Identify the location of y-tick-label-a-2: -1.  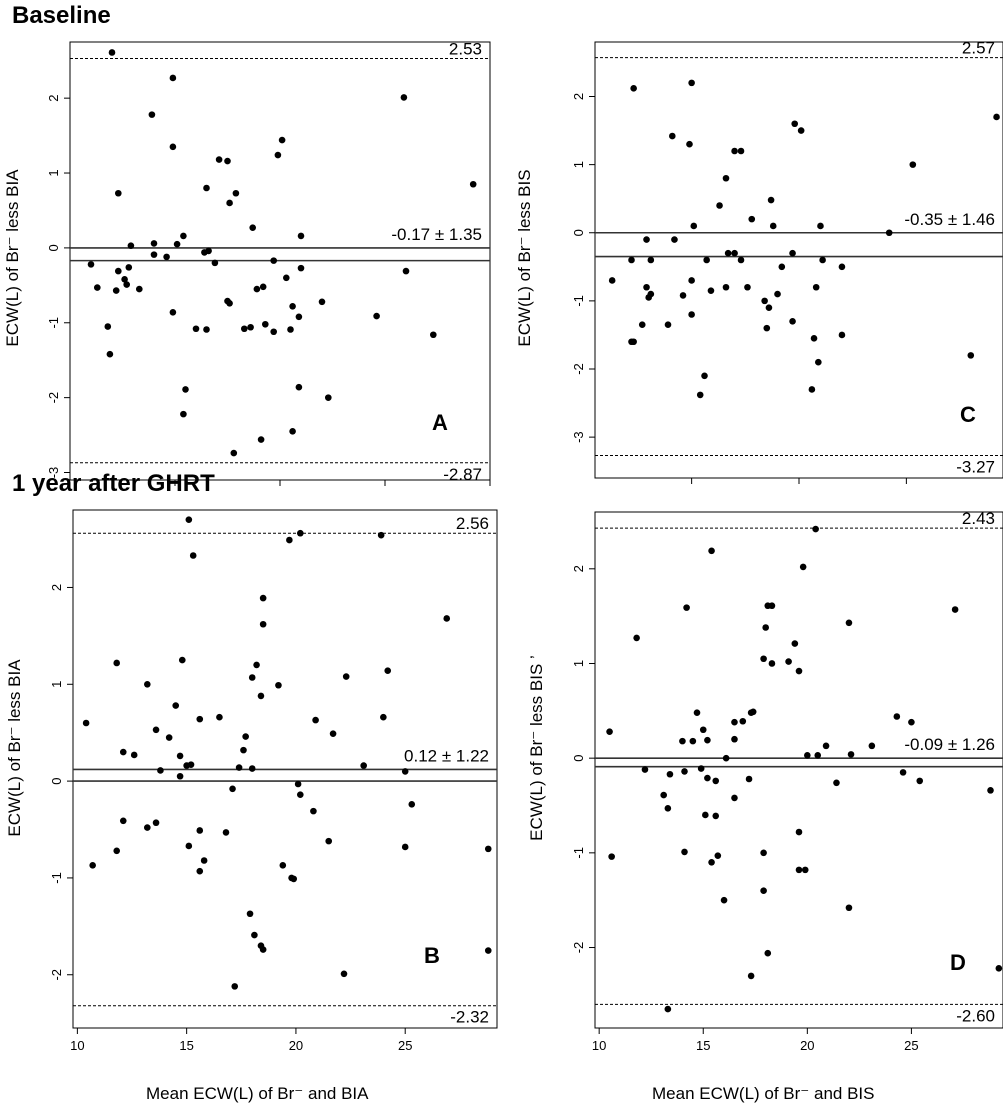
(53, 323).